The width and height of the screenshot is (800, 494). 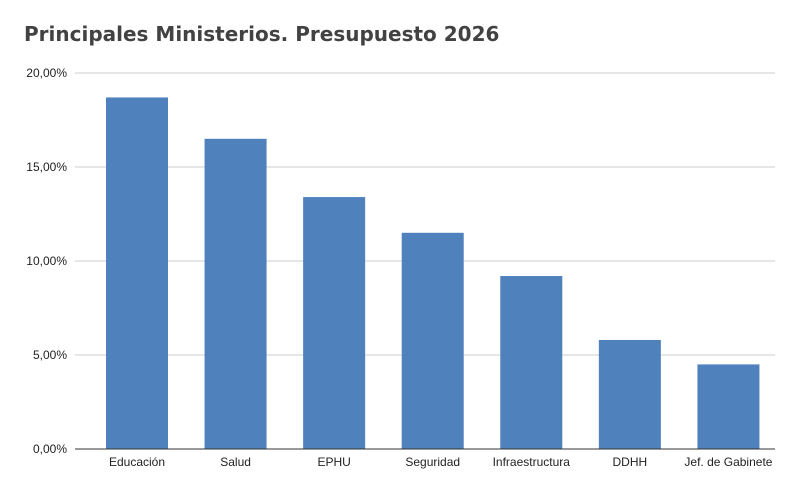 What do you see at coordinates (432, 462) in the screenshot?
I see `x-tick-label: Seguridad` at bounding box center [432, 462].